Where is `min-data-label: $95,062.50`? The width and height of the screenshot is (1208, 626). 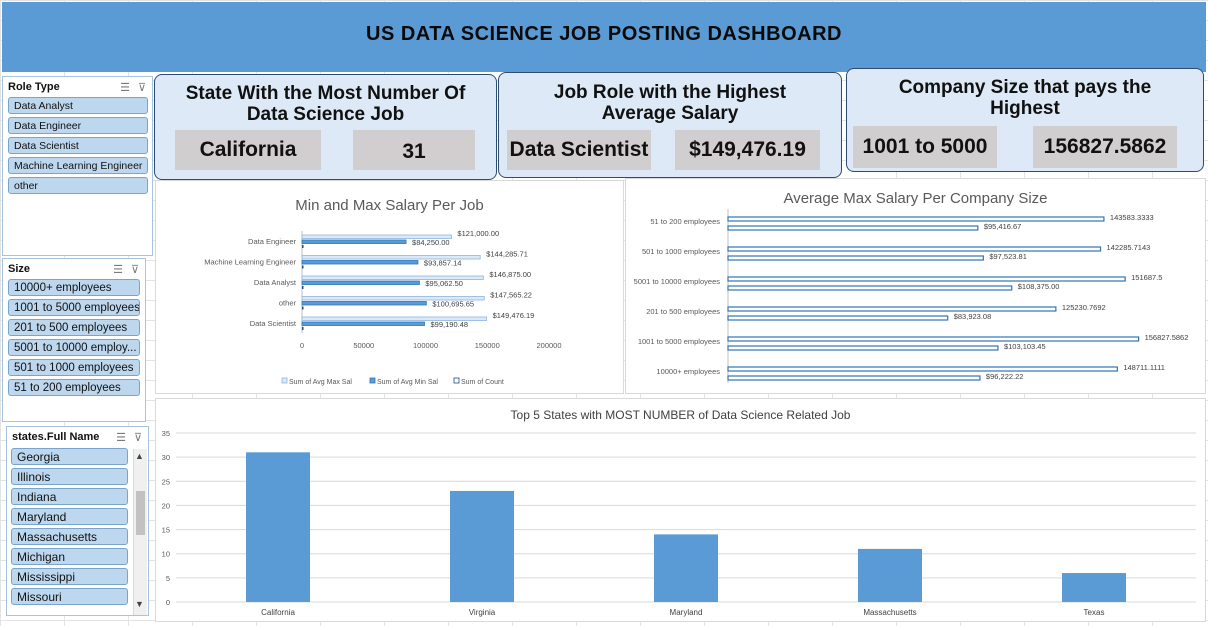
min-data-label: $95,062.50 is located at coordinates (444, 283).